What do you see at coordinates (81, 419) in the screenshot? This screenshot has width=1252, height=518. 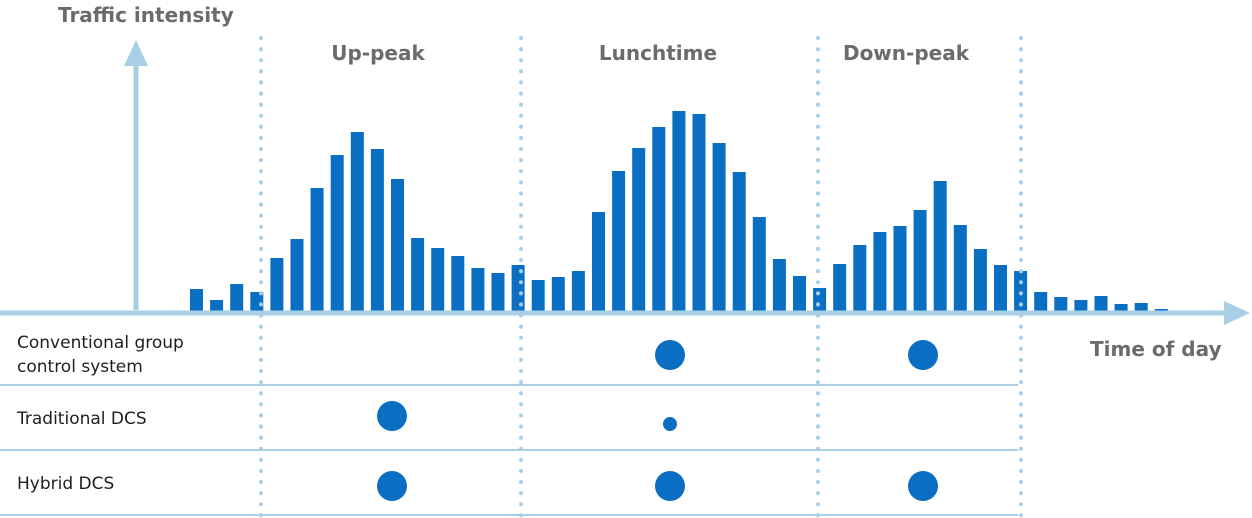 I see `row-label-traditional-dcs: Traditional DCS` at bounding box center [81, 419].